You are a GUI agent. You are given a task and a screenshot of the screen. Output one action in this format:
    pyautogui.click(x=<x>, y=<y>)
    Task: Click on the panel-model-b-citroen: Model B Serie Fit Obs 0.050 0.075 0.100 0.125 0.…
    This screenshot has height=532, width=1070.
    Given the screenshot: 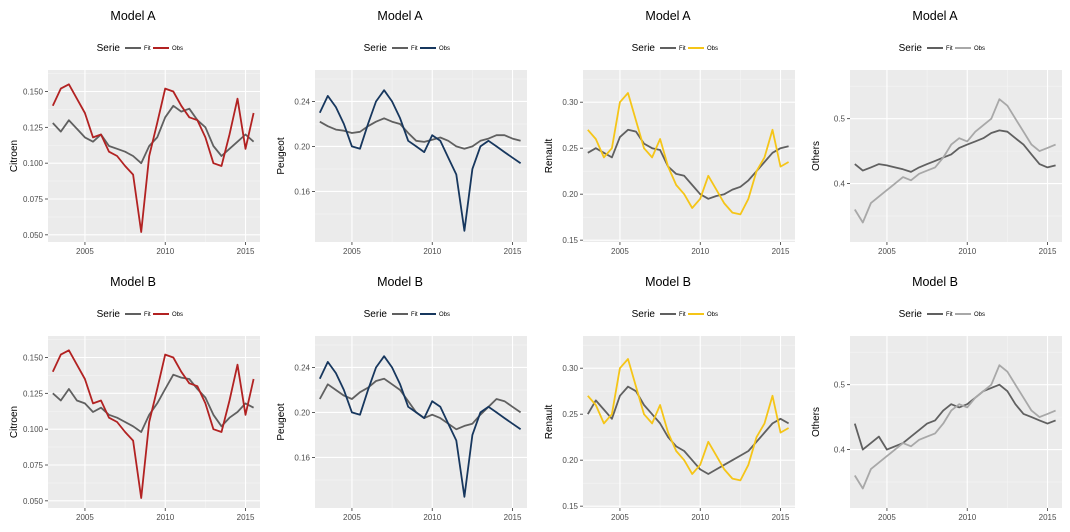 What is the action you would take?
    pyautogui.click(x=133, y=399)
    